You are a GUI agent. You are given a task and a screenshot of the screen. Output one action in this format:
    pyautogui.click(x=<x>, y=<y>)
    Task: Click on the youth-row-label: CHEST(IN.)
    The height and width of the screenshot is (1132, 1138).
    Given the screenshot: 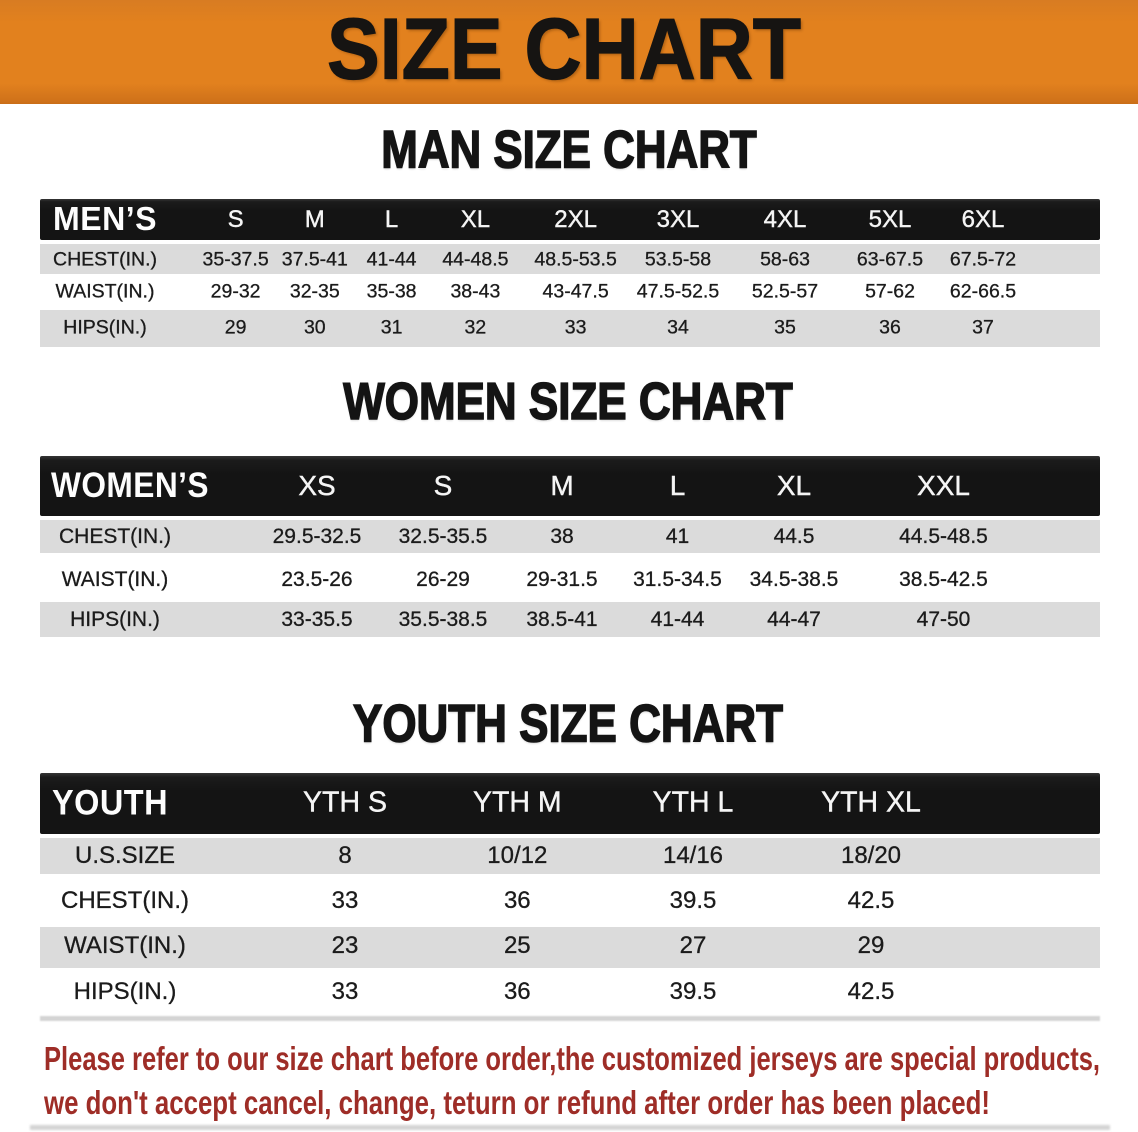 What is the action you would take?
    pyautogui.click(x=125, y=900)
    